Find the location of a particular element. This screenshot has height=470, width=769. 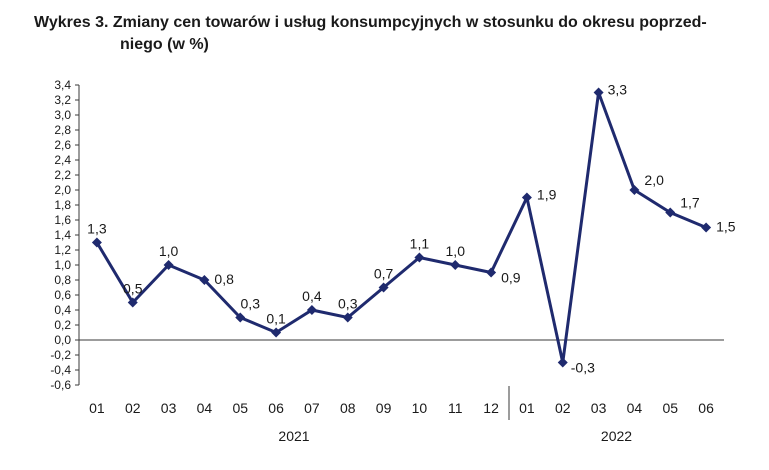

data-label: 0,8 is located at coordinates (224, 279).